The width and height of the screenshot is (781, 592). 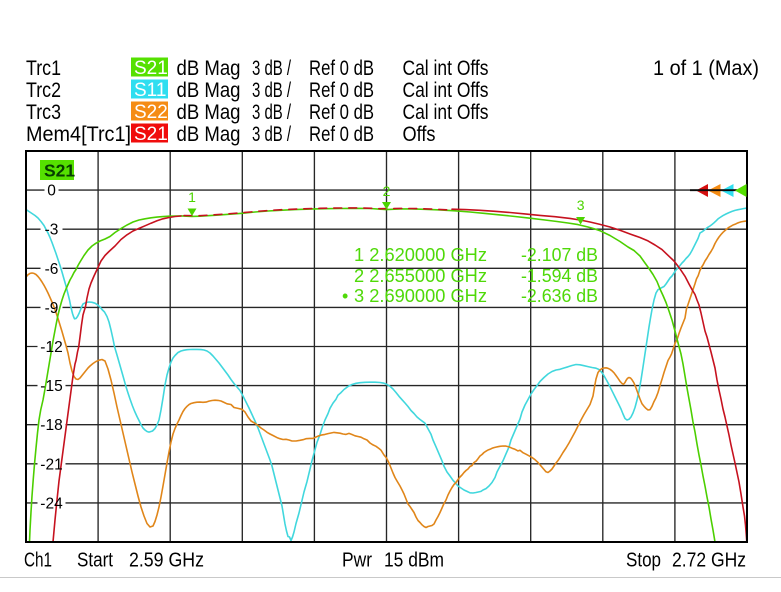 What do you see at coordinates (51, 191) in the screenshot?
I see `svg-text: 0` at bounding box center [51, 191].